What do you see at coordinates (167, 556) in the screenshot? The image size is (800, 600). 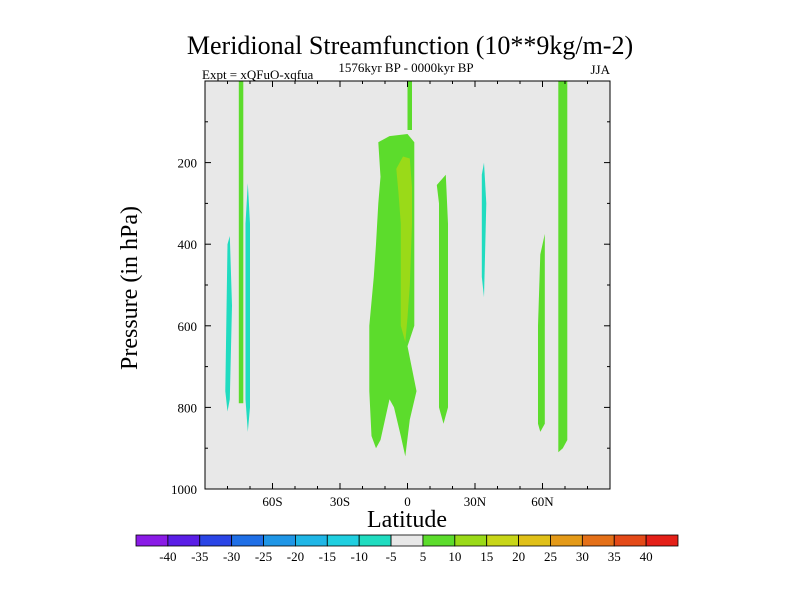 I see `colorbar-label: -40` at bounding box center [167, 556].